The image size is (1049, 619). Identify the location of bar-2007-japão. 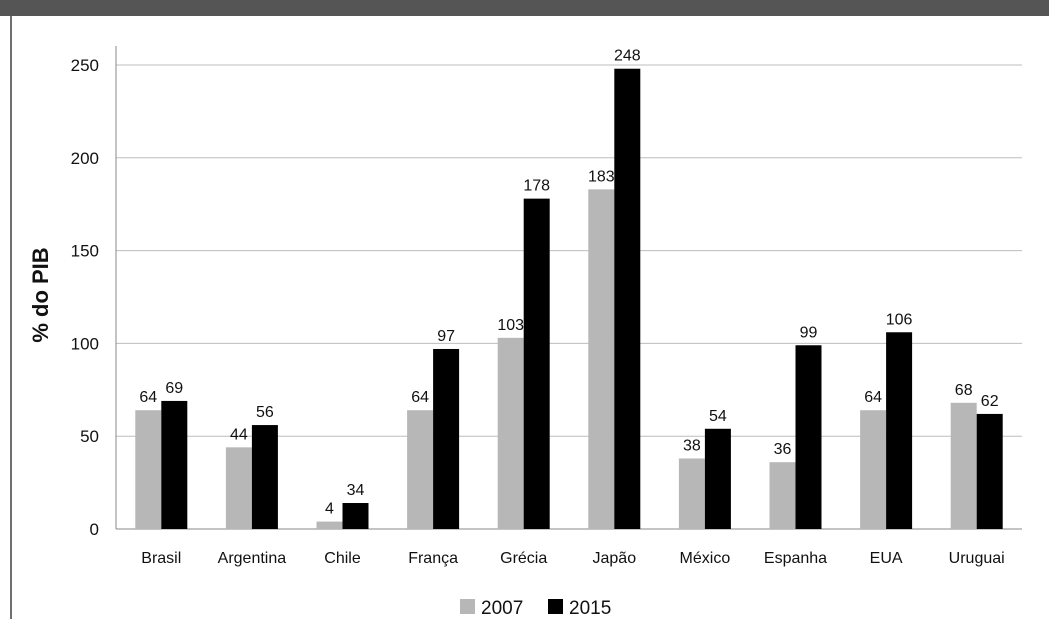
(601, 359).